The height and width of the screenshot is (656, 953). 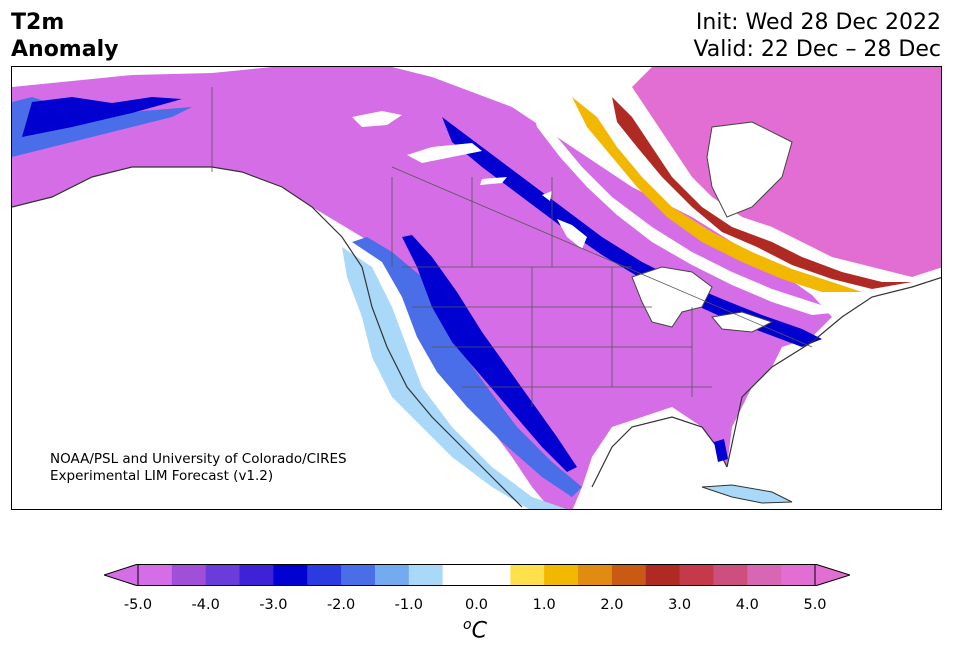 I want to click on colorbar-tick-label: -1.0, so click(x=408, y=605).